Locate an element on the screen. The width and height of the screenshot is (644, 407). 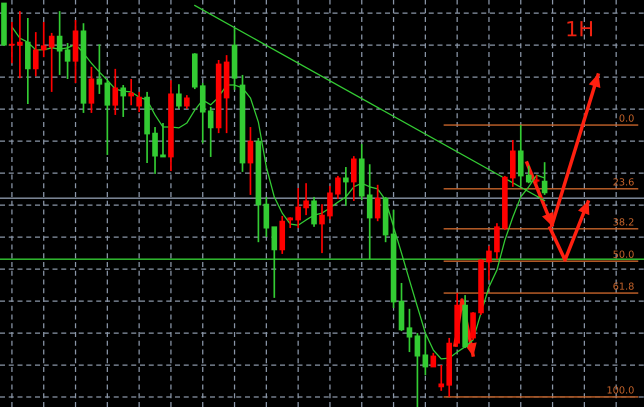
annotation: 50.0 is located at coordinates (623, 254).